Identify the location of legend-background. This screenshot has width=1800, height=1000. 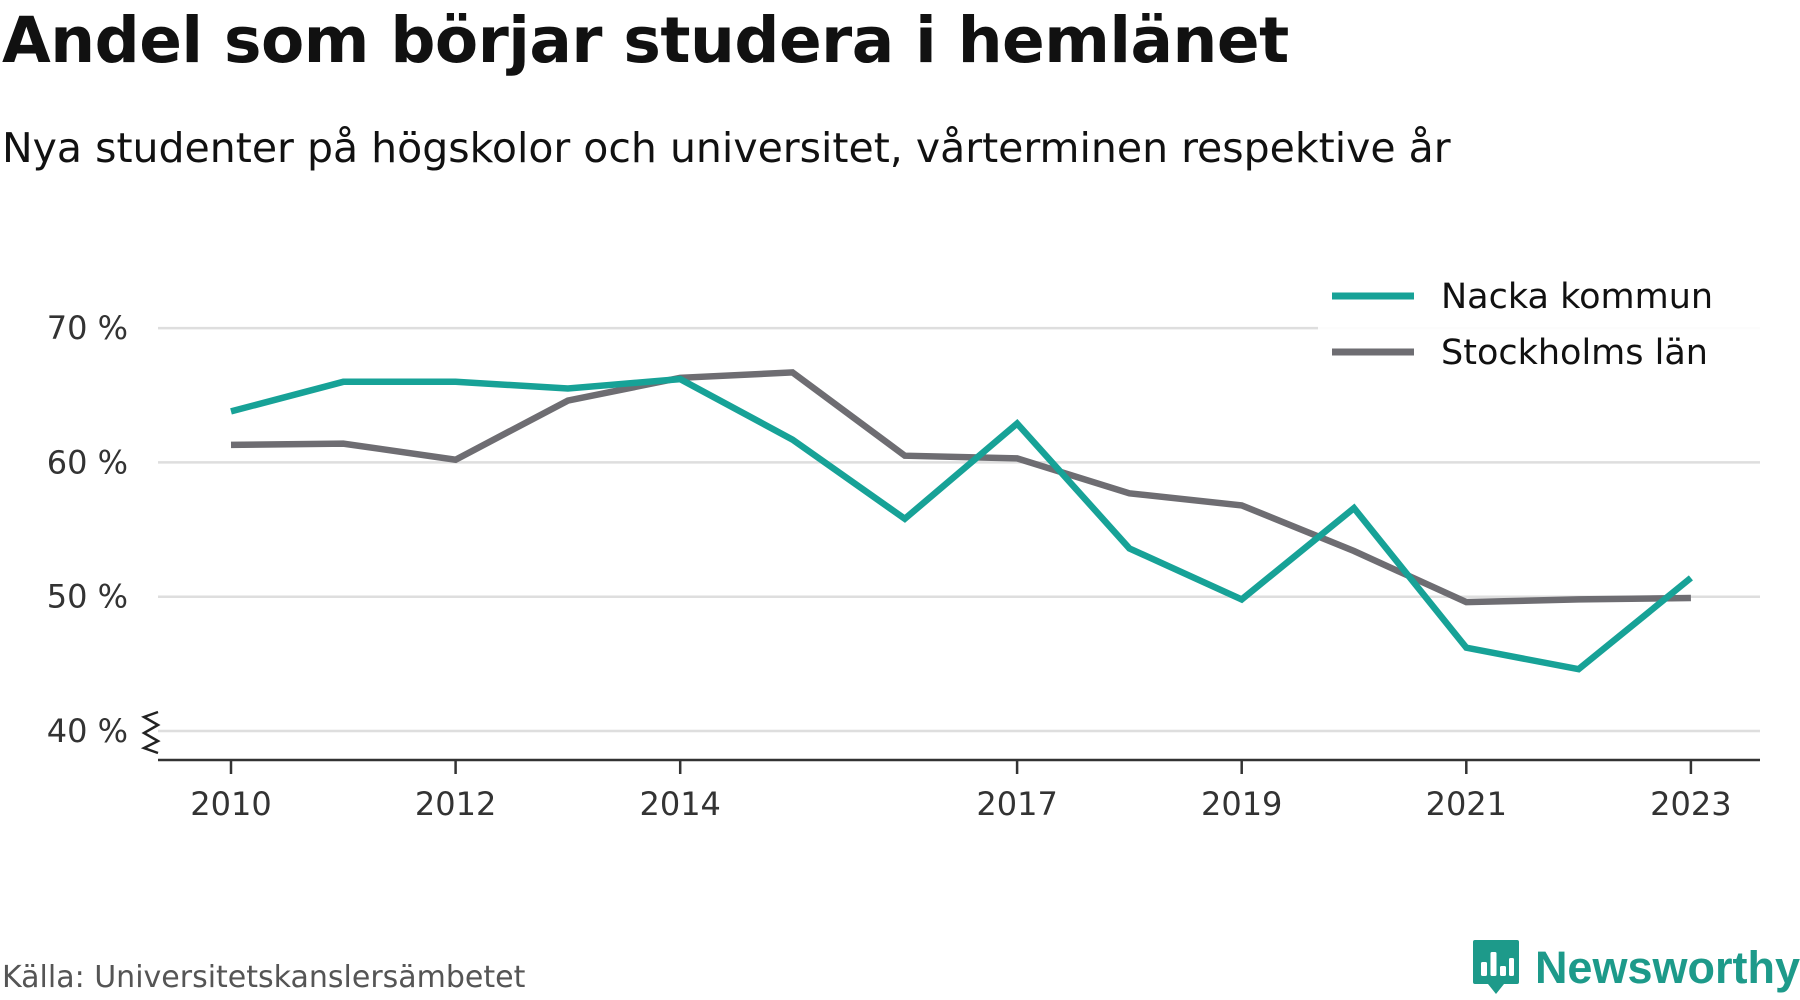
(1542, 325).